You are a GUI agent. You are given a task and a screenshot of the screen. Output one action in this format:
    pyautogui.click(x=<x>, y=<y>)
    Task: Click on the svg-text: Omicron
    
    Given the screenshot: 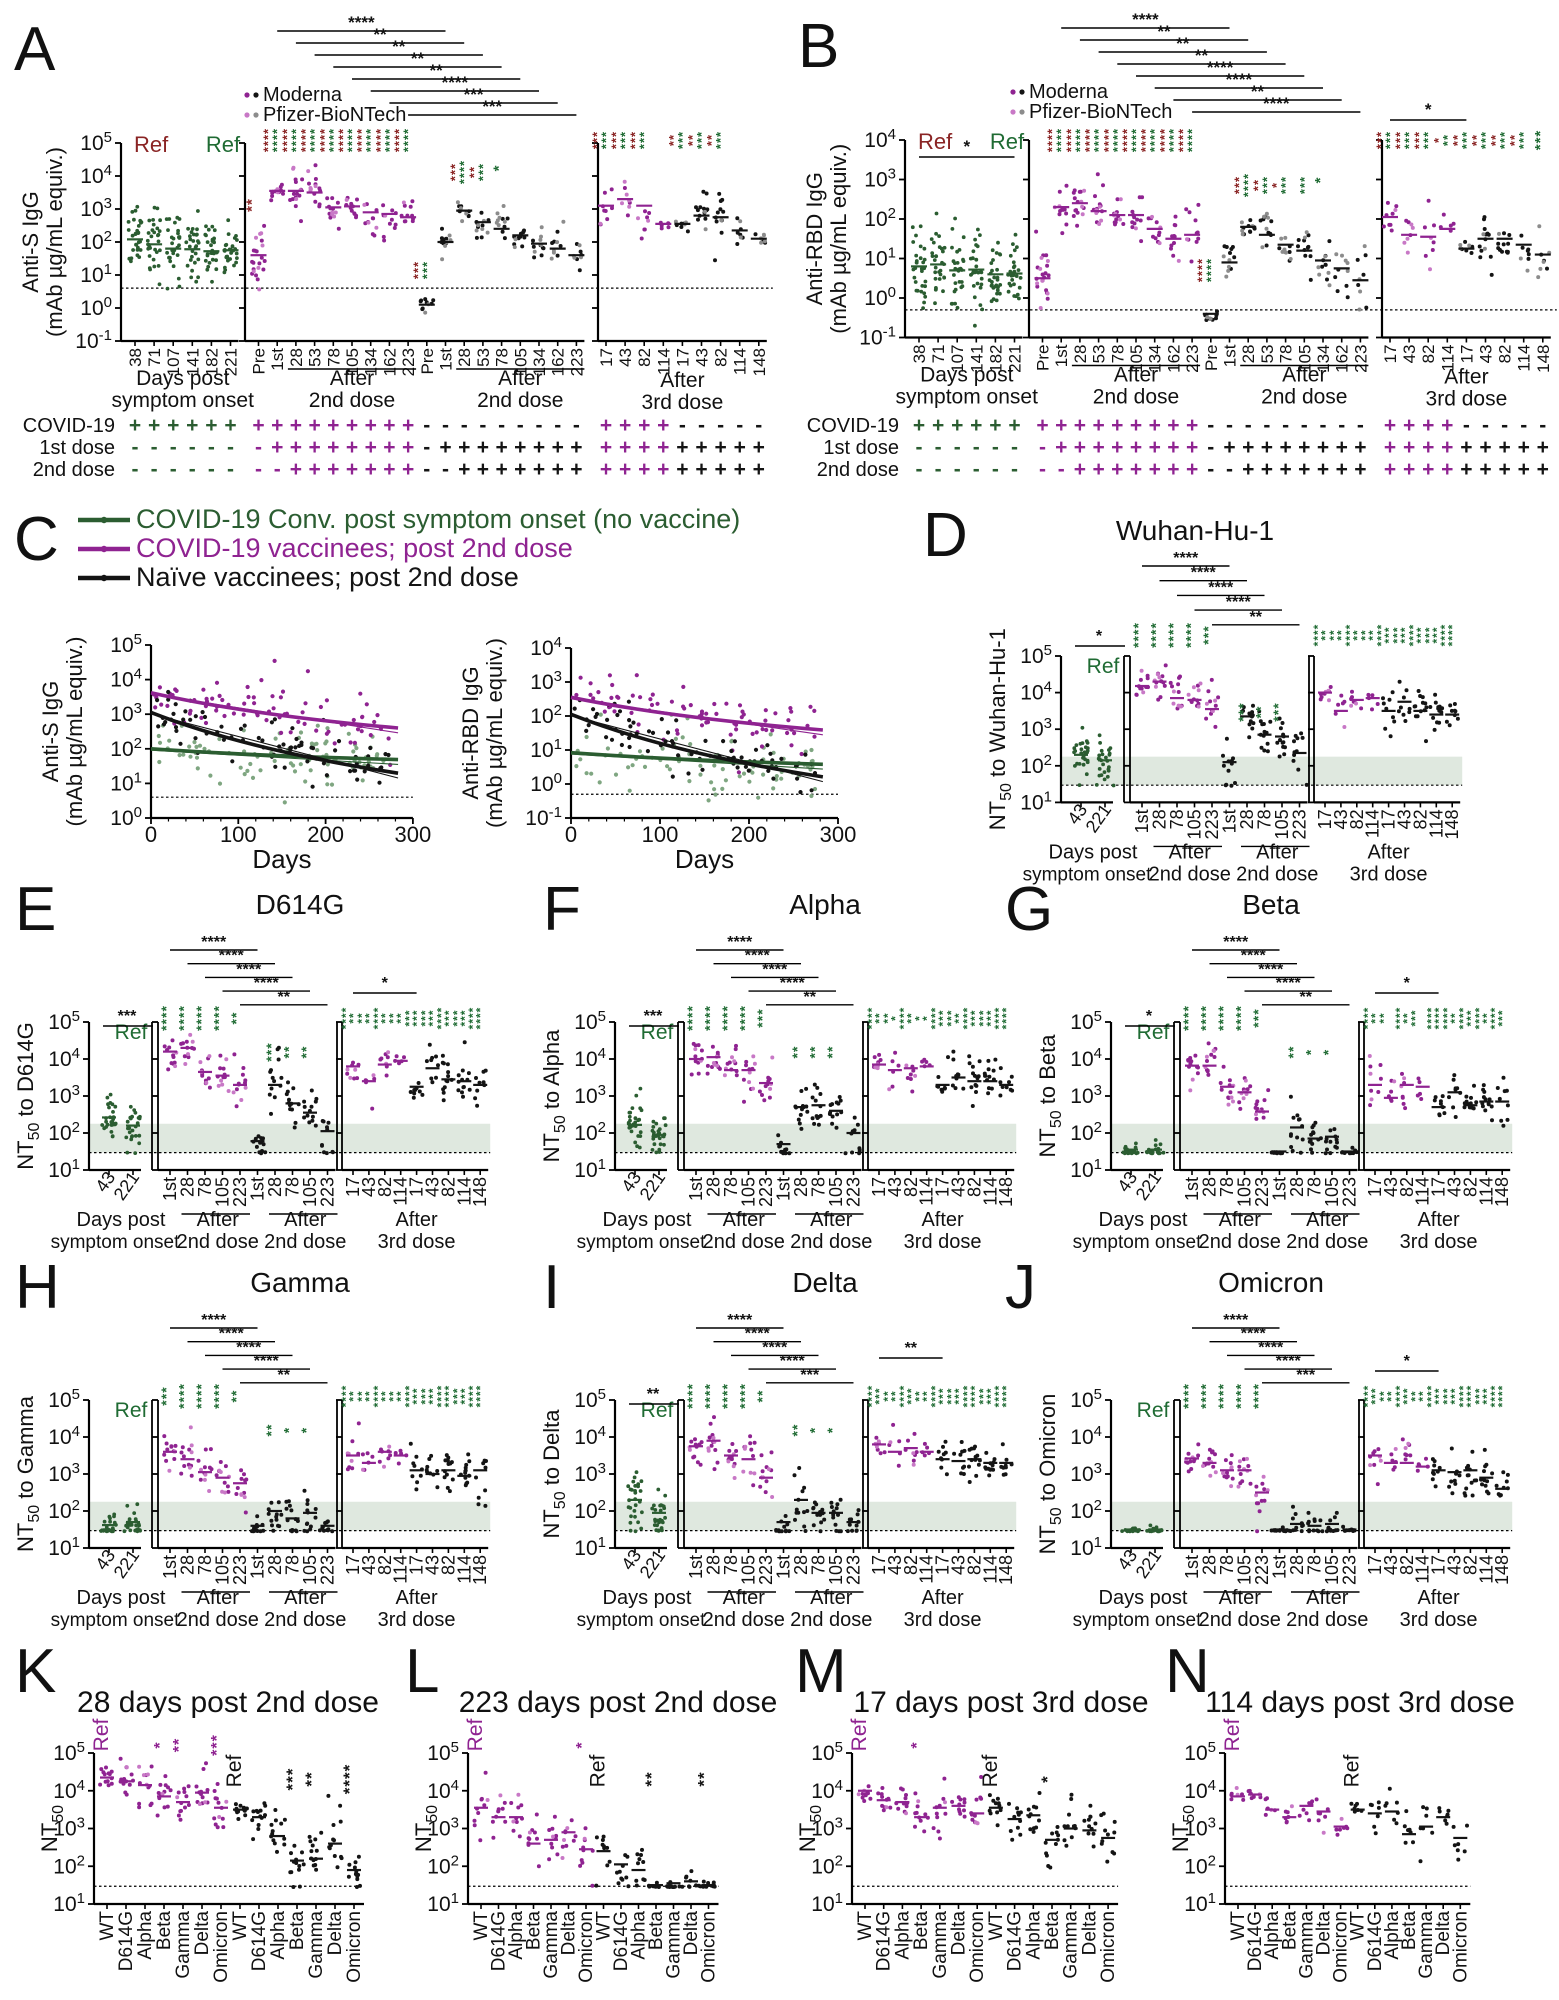 What is the action you would take?
    pyautogui.click(x=1341, y=1947)
    